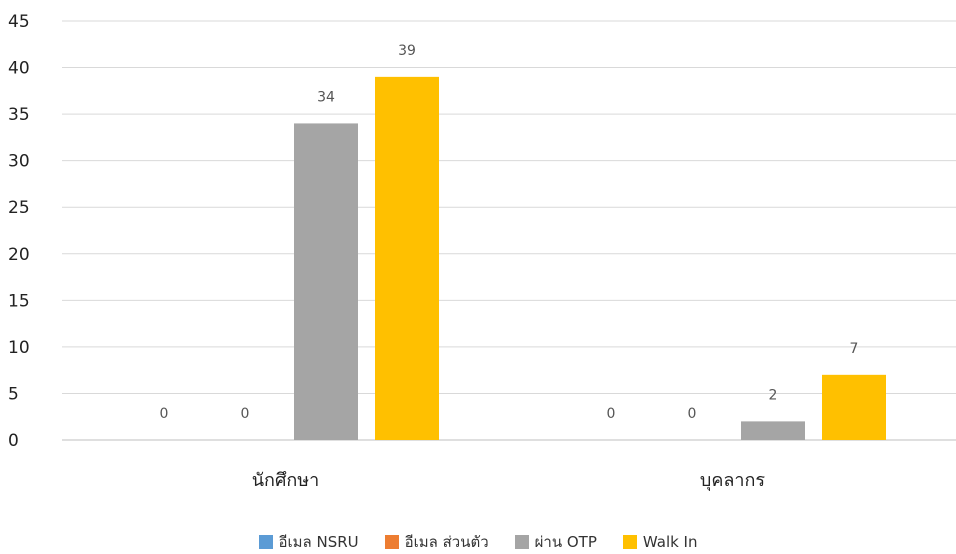 The width and height of the screenshot is (956, 554). What do you see at coordinates (13, 441) in the screenshot?
I see `y-tick-label: 0` at bounding box center [13, 441].